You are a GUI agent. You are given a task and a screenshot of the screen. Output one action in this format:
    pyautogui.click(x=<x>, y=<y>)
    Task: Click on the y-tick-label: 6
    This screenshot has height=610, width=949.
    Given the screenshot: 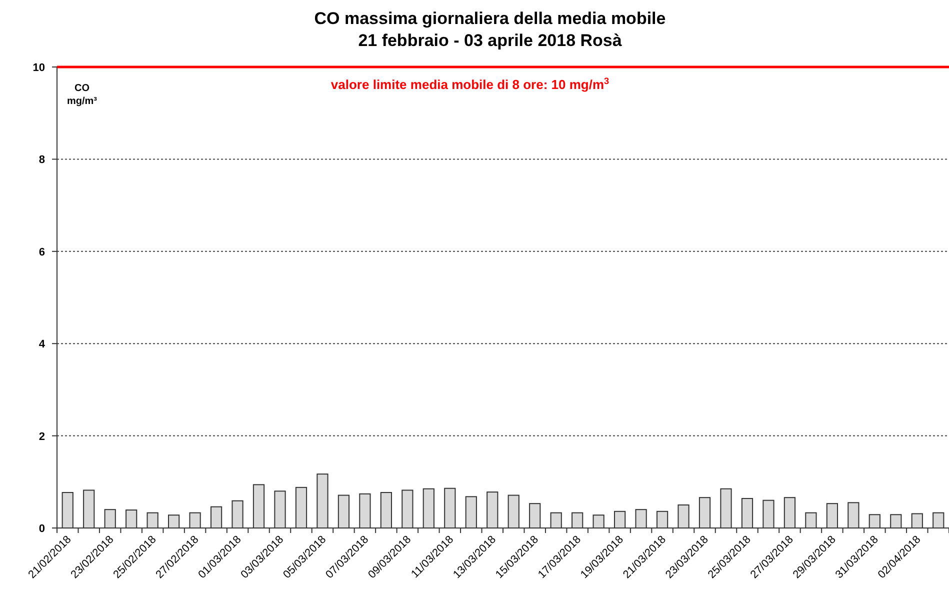 What is the action you would take?
    pyautogui.click(x=41, y=252)
    